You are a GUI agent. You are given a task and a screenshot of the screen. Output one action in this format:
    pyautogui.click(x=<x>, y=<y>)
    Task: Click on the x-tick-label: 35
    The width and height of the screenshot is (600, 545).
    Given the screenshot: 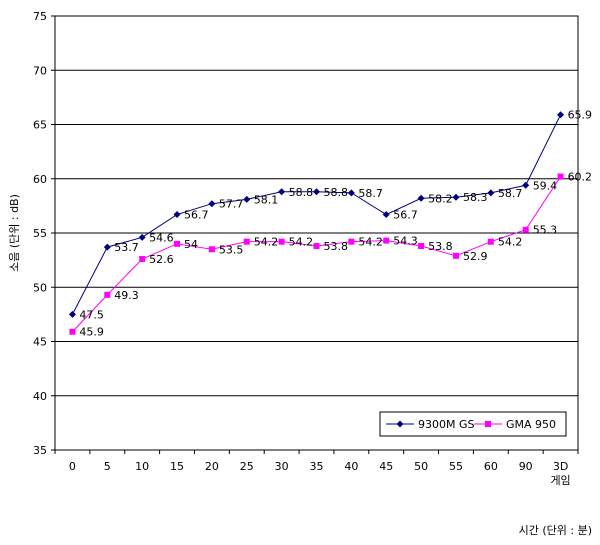 What is the action you would take?
    pyautogui.click(x=317, y=466)
    